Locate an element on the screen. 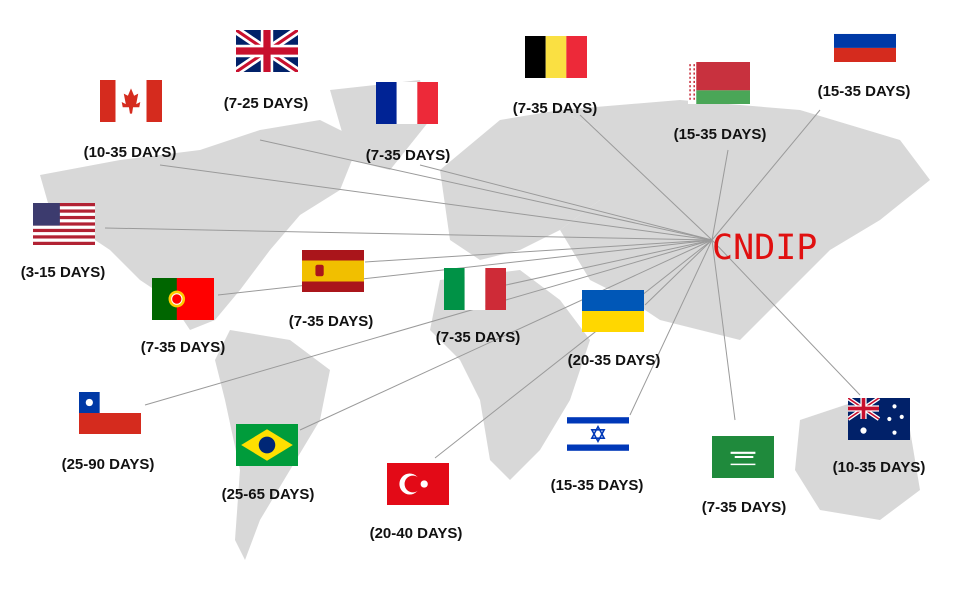 This screenshot has height=600, width=960. canada-flag-icon is located at coordinates (131, 101).